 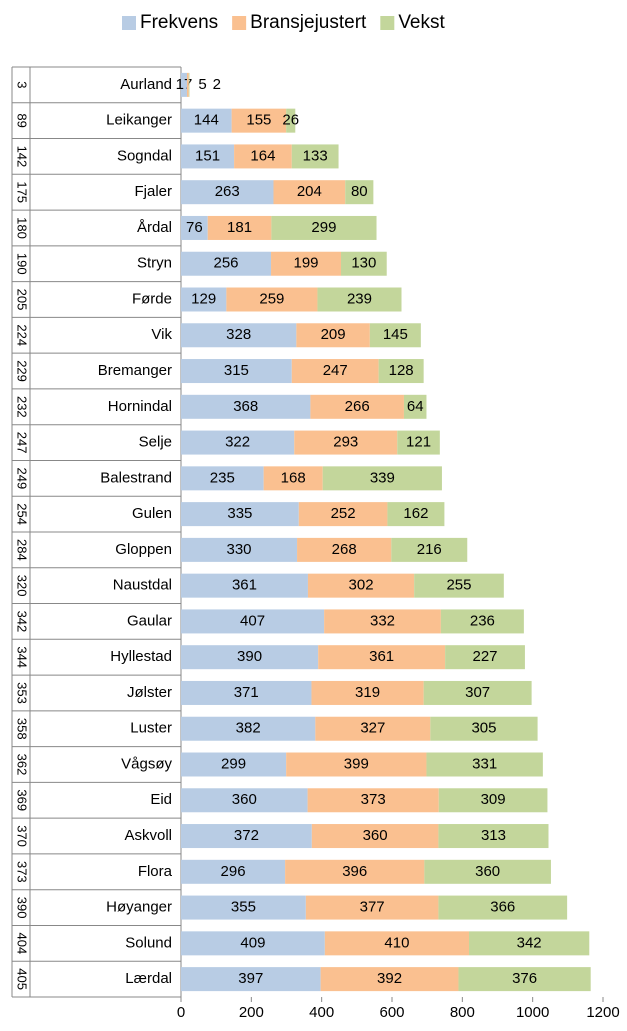 What do you see at coordinates (343, 513) in the screenshot?
I see `data-label: 252` at bounding box center [343, 513].